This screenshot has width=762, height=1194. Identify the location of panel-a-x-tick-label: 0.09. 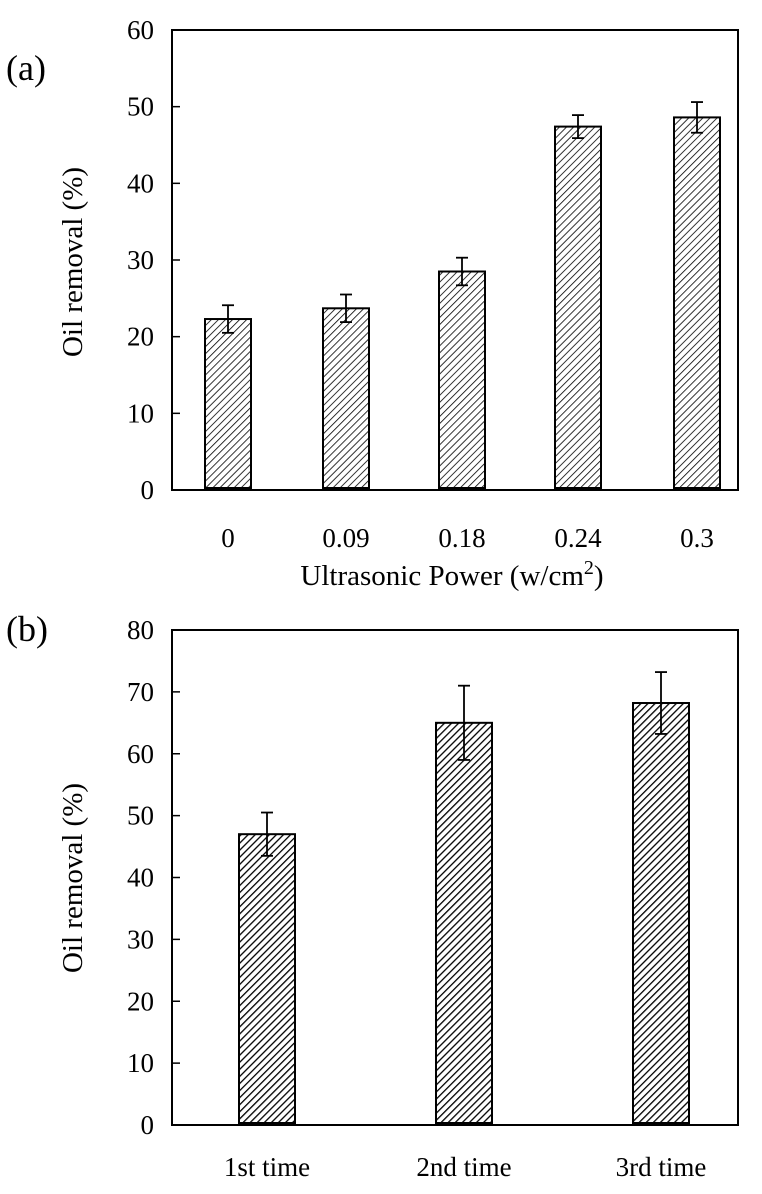
(345, 538).